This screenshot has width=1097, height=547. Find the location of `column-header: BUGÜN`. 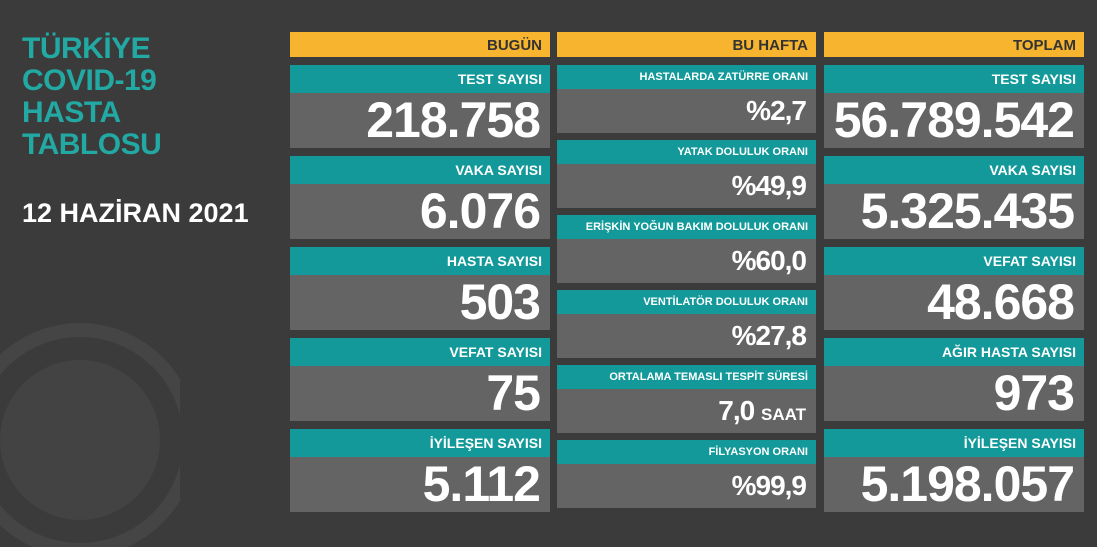

column-header: BUGÜN is located at coordinates (420, 44).